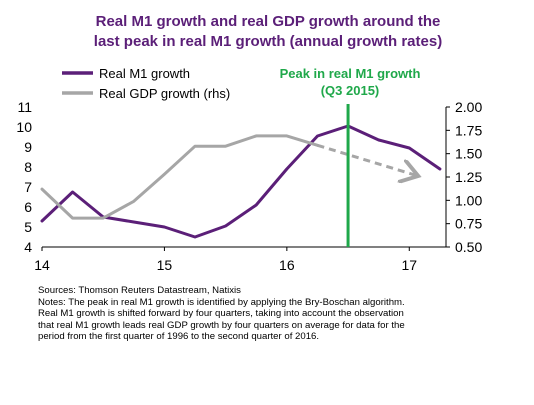 The height and width of the screenshot is (405, 534). Describe the element at coordinates (468, 224) in the screenshot. I see `right-tick-label: 0.75` at that location.